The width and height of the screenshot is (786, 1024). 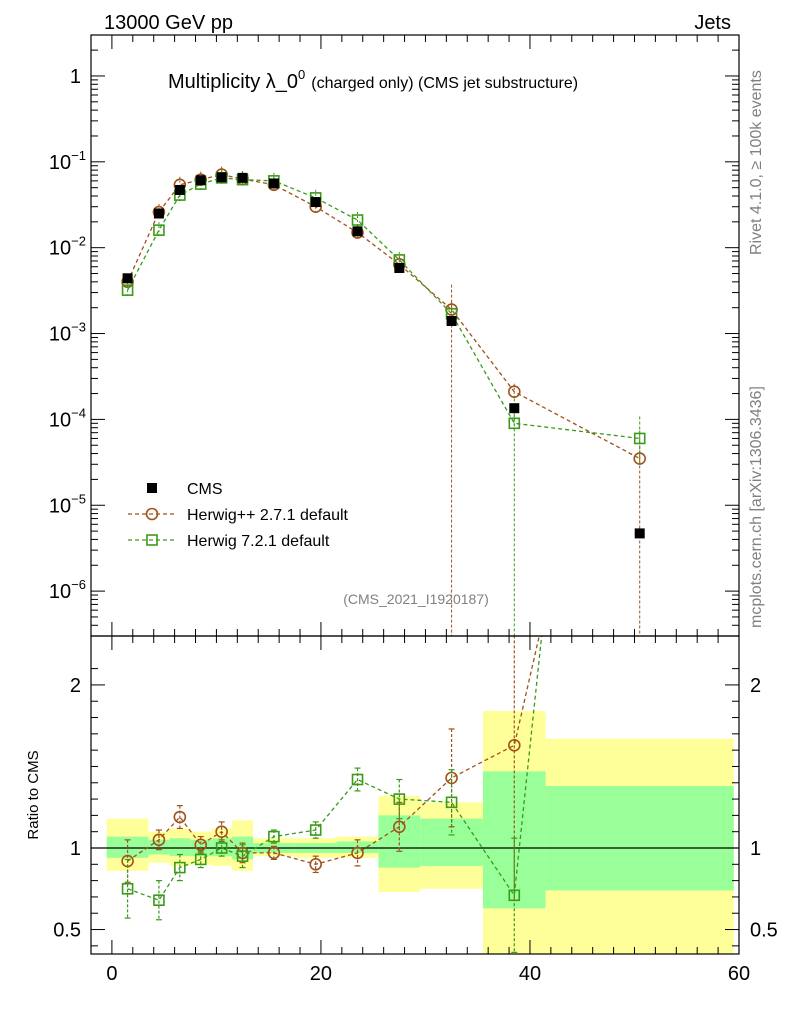 What do you see at coordinates (321, 974) in the screenshot?
I see `x-tick-label: 20` at bounding box center [321, 974].